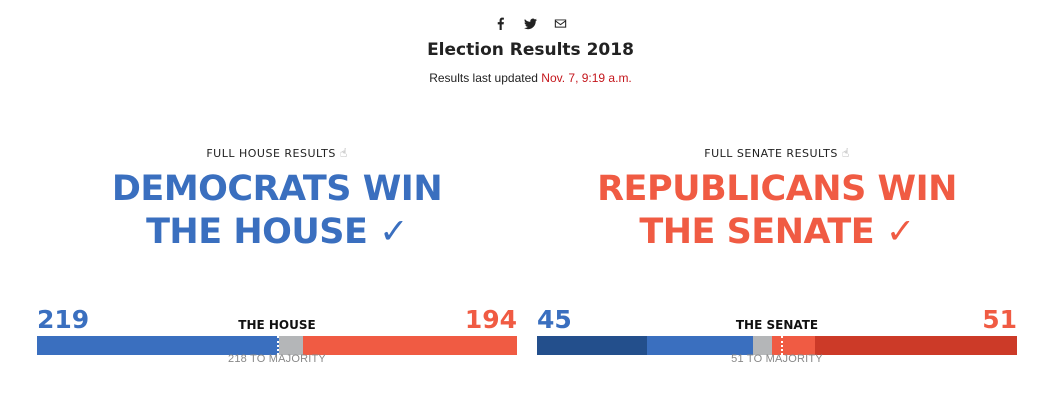  I want to click on senate-rep-count: 51, so click(999, 319).